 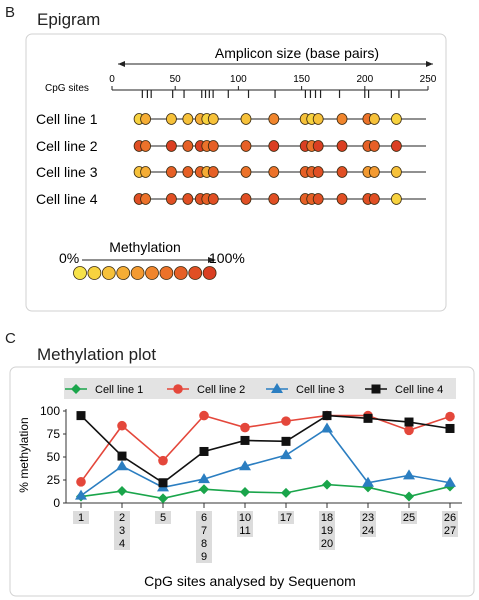 What do you see at coordinates (54, 457) in the screenshot?
I see `y-tick-label: 50` at bounding box center [54, 457].